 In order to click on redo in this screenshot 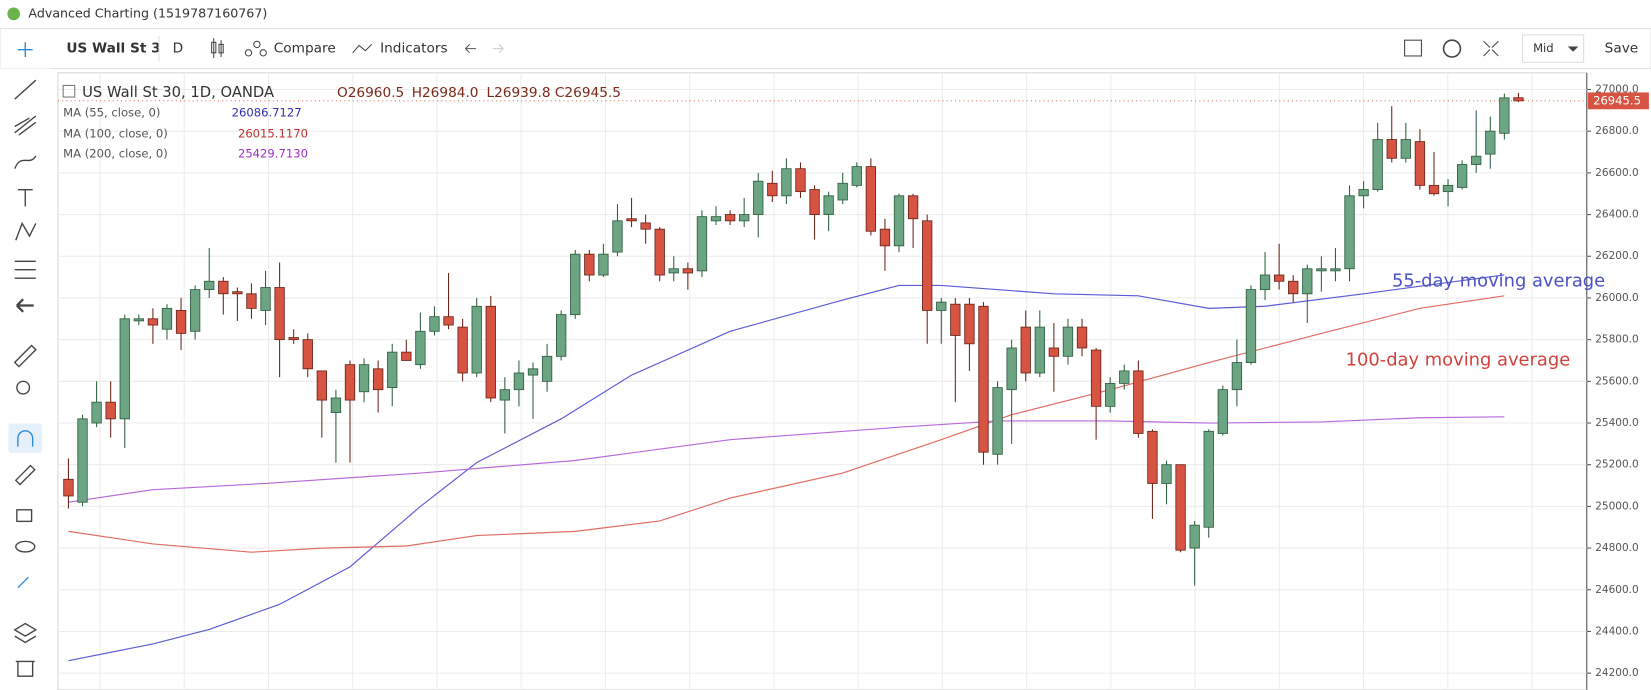, I will do `click(498, 49)`.